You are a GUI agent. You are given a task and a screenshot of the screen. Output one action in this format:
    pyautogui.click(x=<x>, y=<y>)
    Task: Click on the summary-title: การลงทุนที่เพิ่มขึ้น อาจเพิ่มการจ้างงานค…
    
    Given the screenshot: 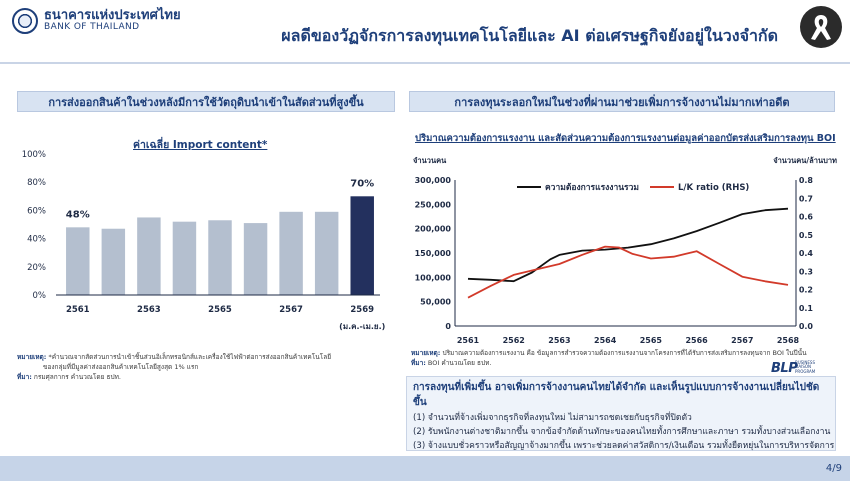 What is the action you would take?
    pyautogui.click(x=616, y=395)
    